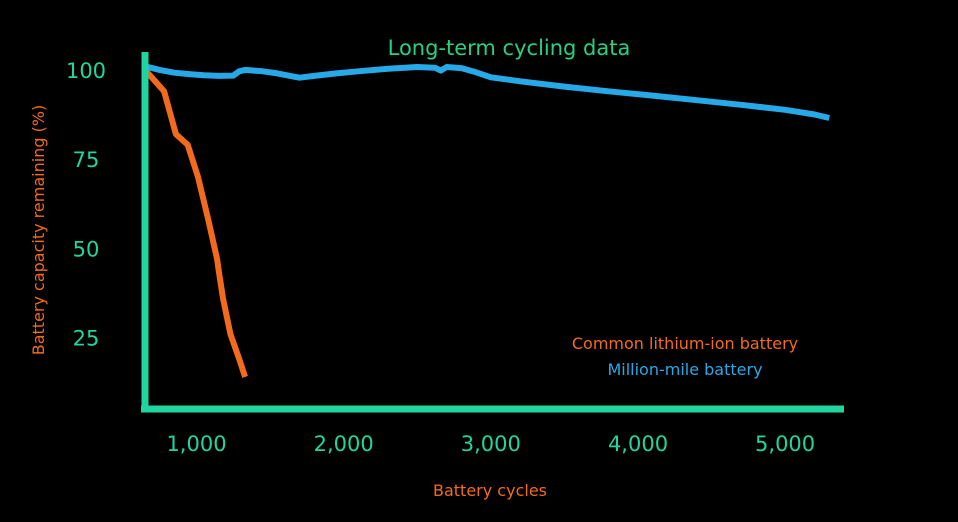 The width and height of the screenshot is (958, 522). I want to click on x-tick-label: 2,000, so click(344, 444).